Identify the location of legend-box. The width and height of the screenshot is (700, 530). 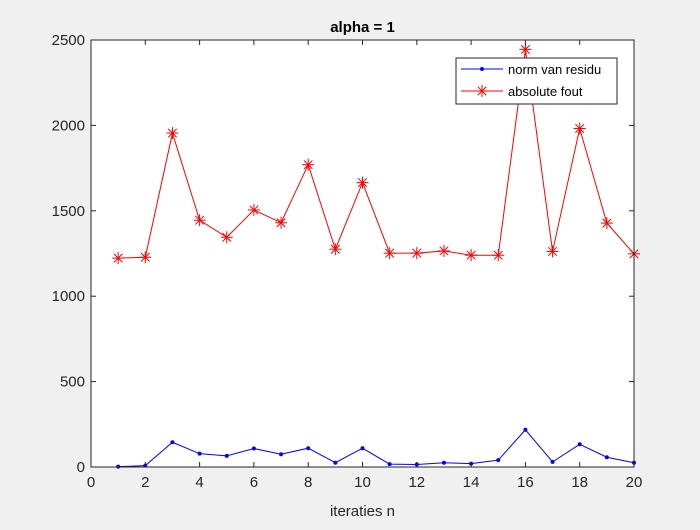
(536, 81).